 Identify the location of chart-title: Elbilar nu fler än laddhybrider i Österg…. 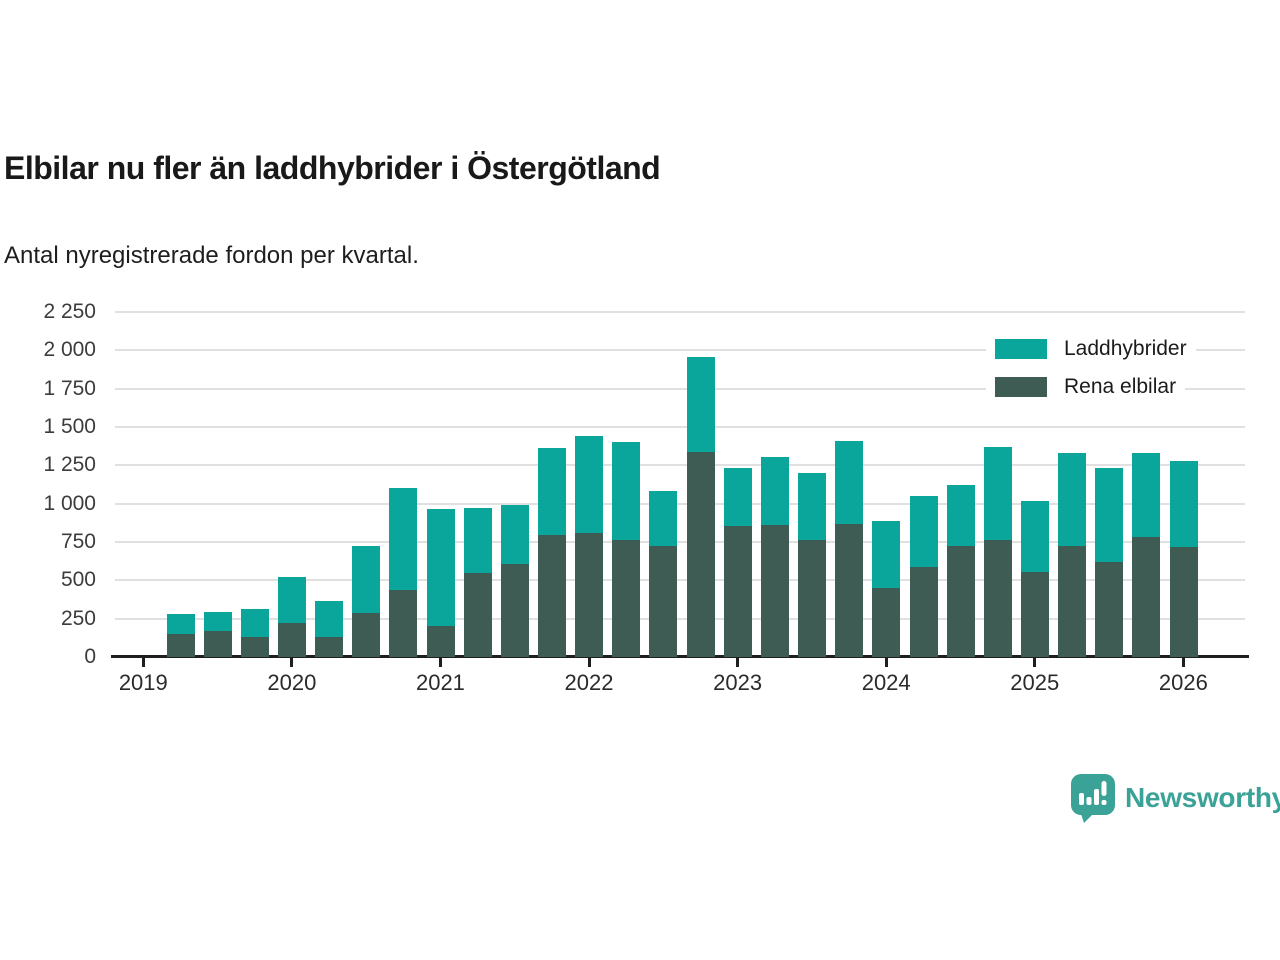
(332, 168).